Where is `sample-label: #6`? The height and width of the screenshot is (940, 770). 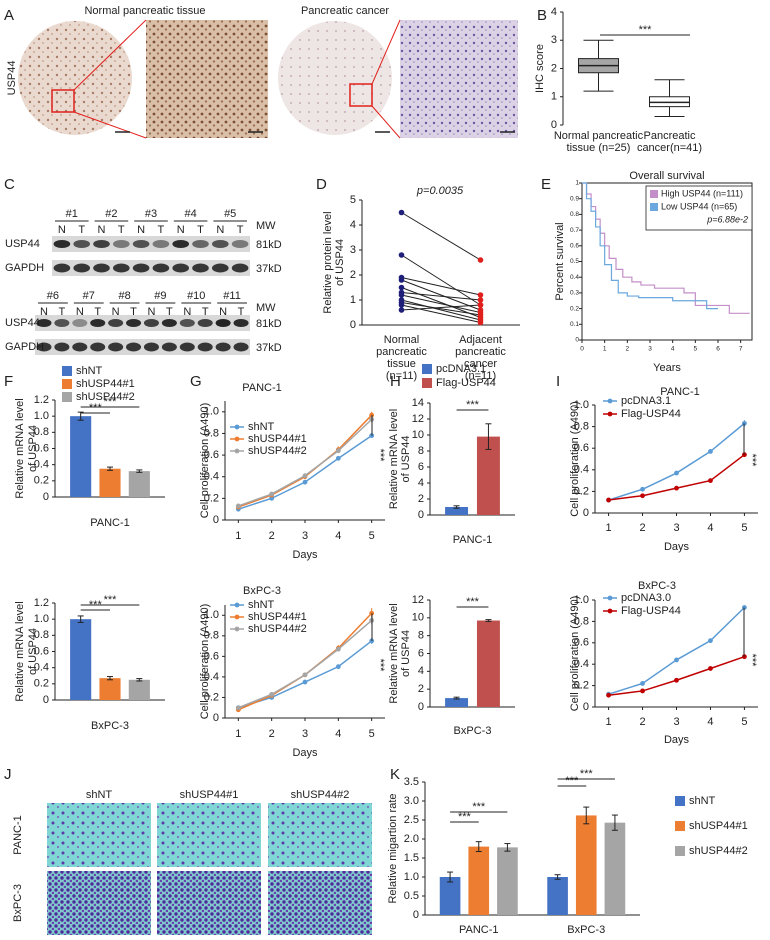 sample-label: #6 is located at coordinates (53, 296).